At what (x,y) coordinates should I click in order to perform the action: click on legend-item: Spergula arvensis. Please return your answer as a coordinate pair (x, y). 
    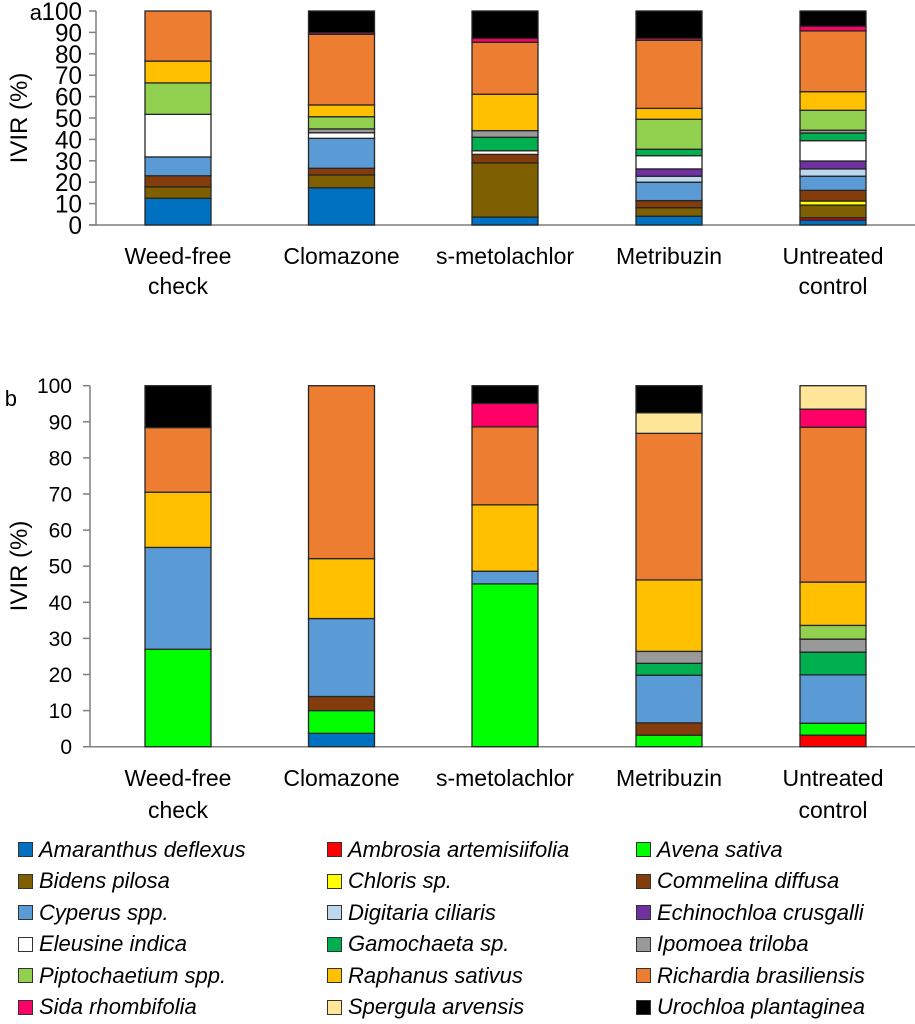
    Looking at the image, I should click on (481, 1008).